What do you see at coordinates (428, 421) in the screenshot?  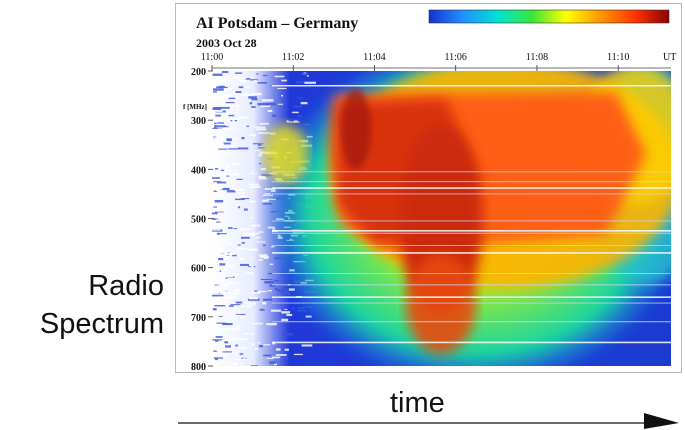 I see `time-arrow` at bounding box center [428, 421].